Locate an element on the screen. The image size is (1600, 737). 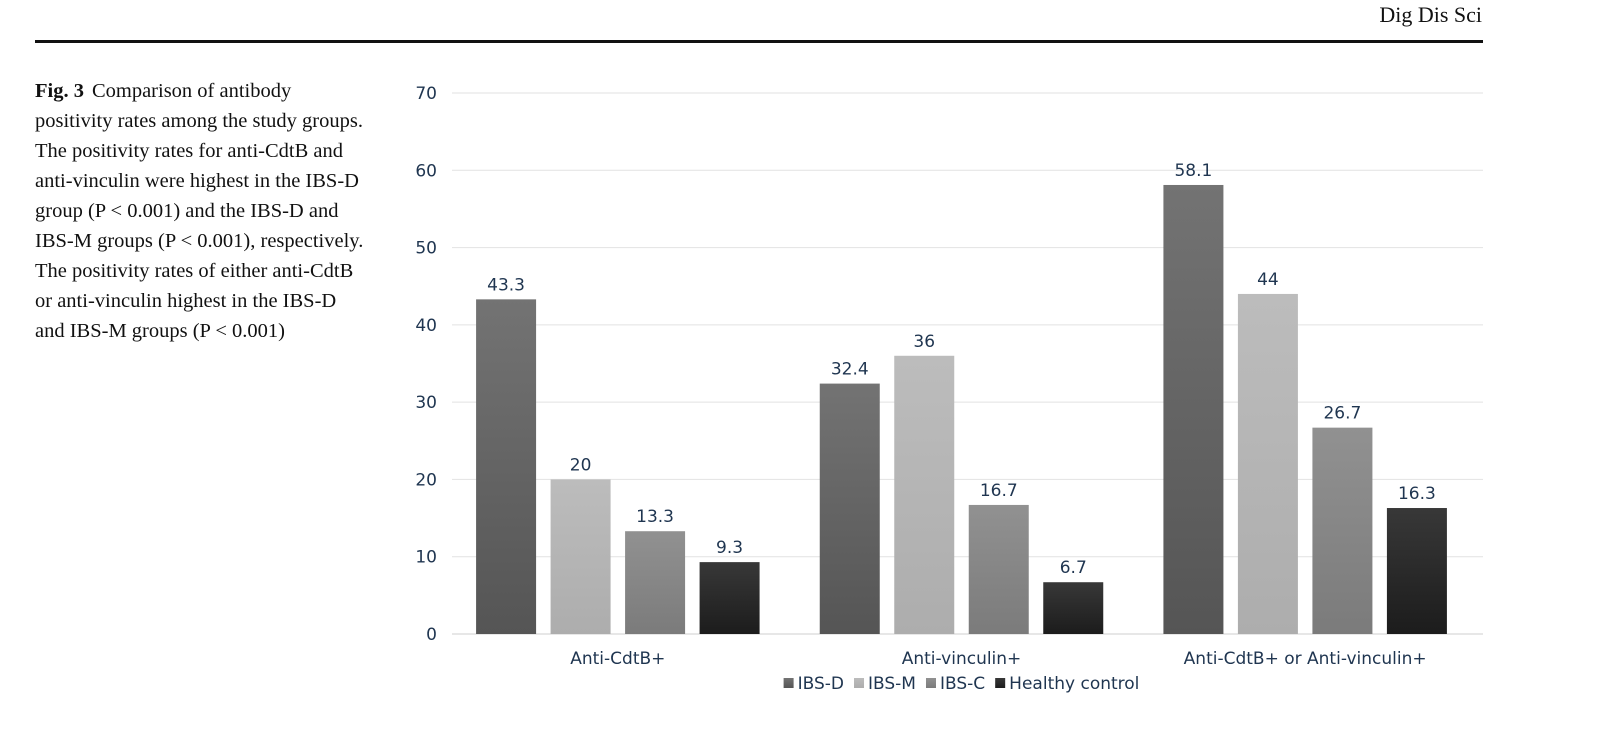
data-label: 20 is located at coordinates (581, 465).